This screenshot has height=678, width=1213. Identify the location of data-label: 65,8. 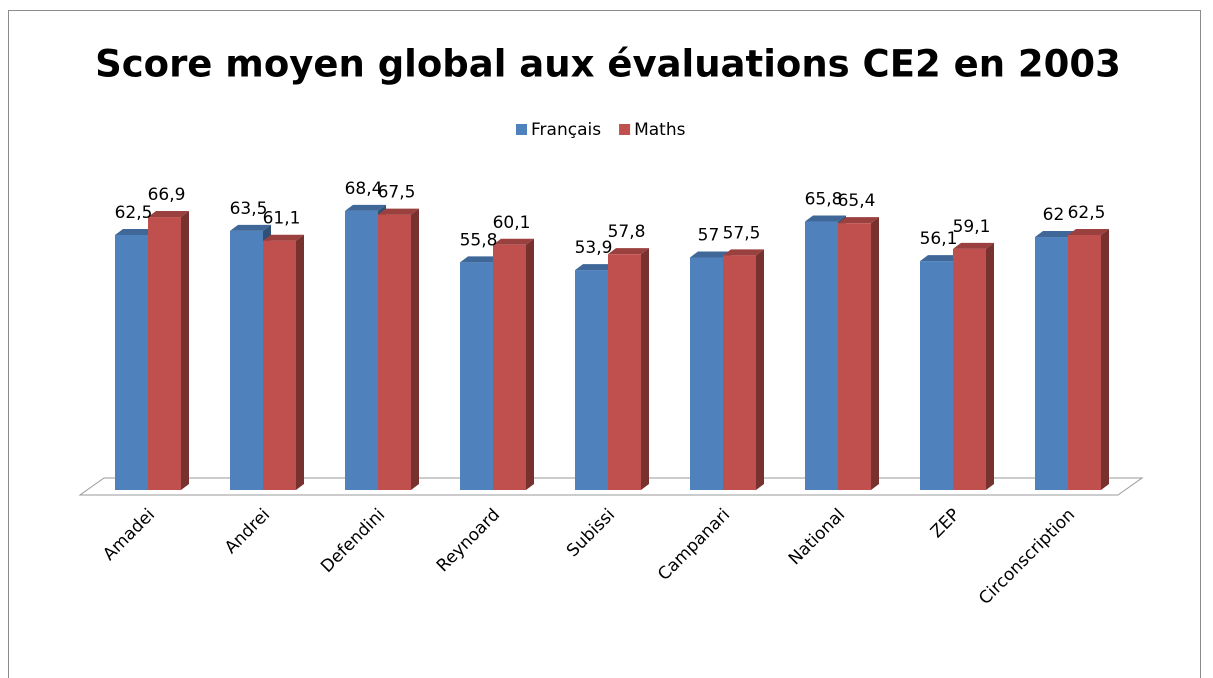
(824, 200).